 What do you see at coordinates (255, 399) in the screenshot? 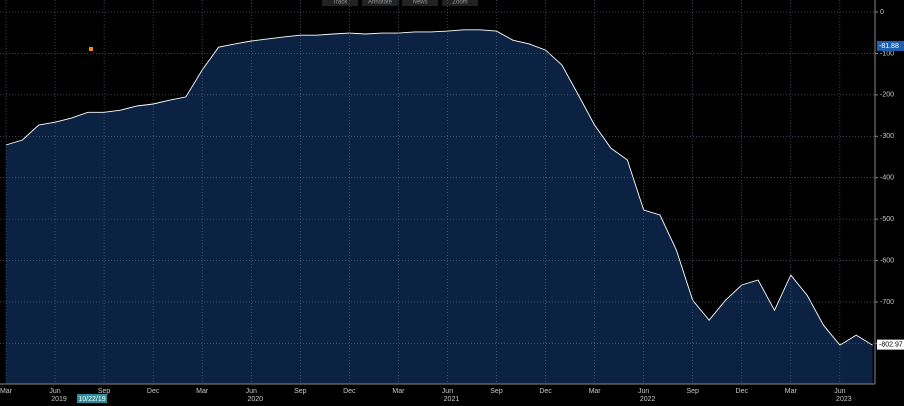
I see `year-label: 2020` at bounding box center [255, 399].